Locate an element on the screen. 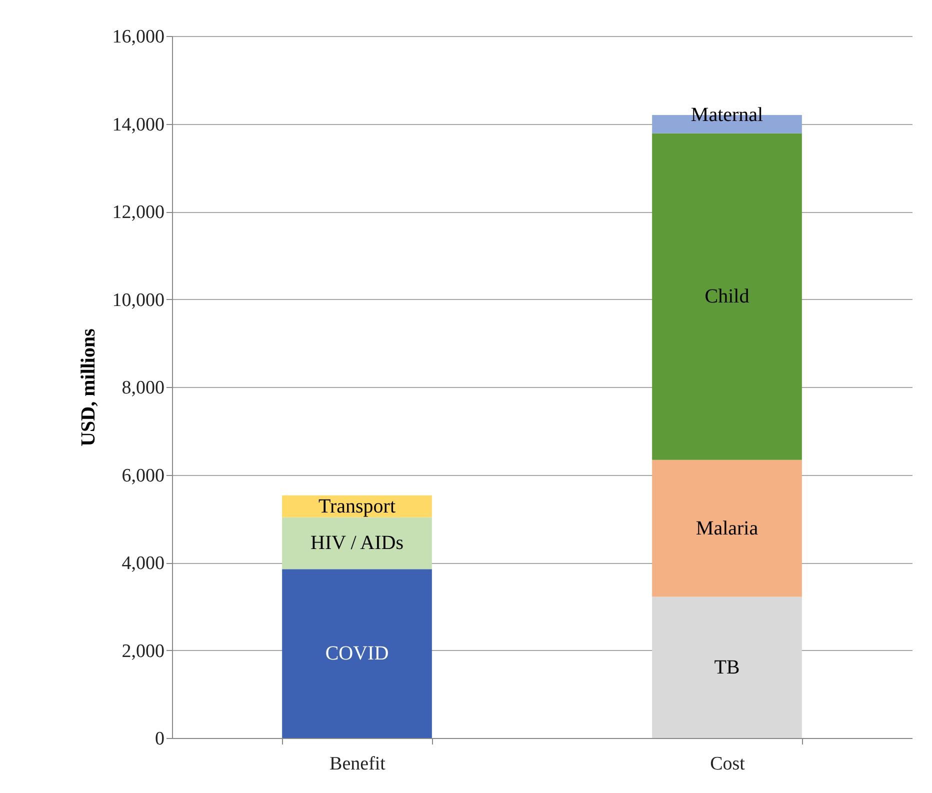 The height and width of the screenshot is (793, 932). series-label: Transport is located at coordinates (357, 506).